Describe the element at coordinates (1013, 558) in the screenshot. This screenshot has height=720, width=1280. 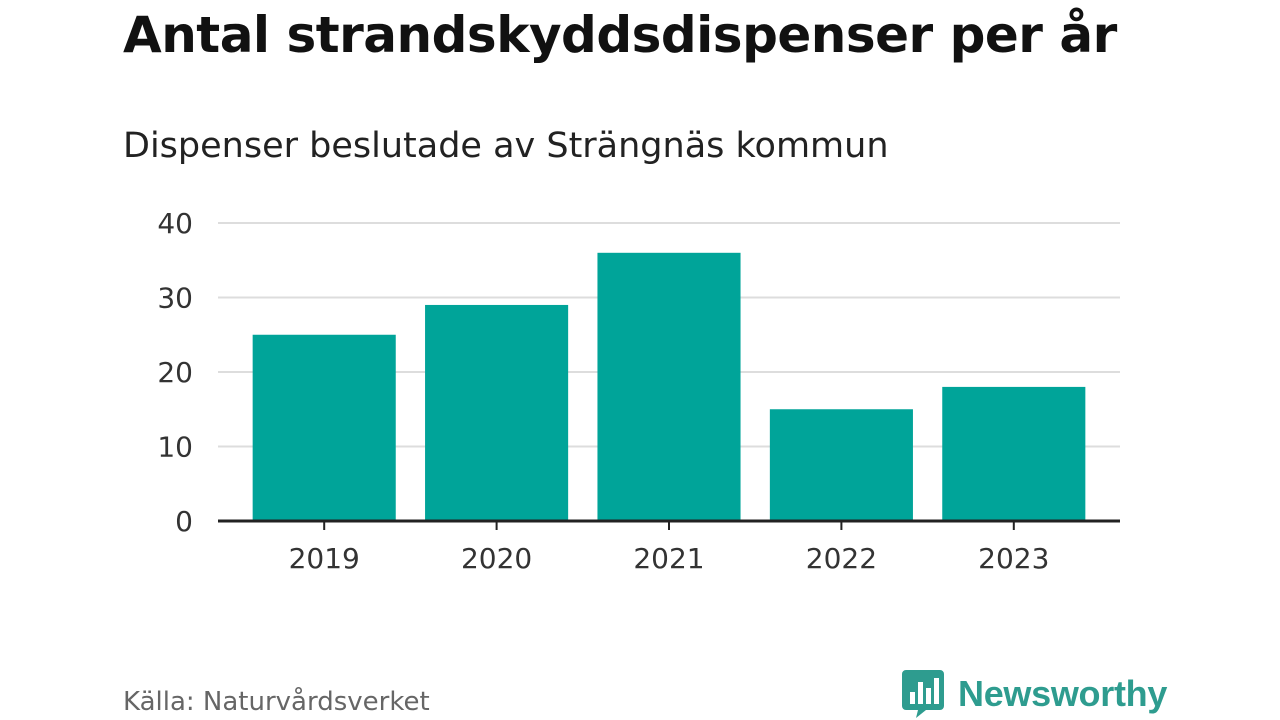
I see `x-tick-label: 2023` at that location.